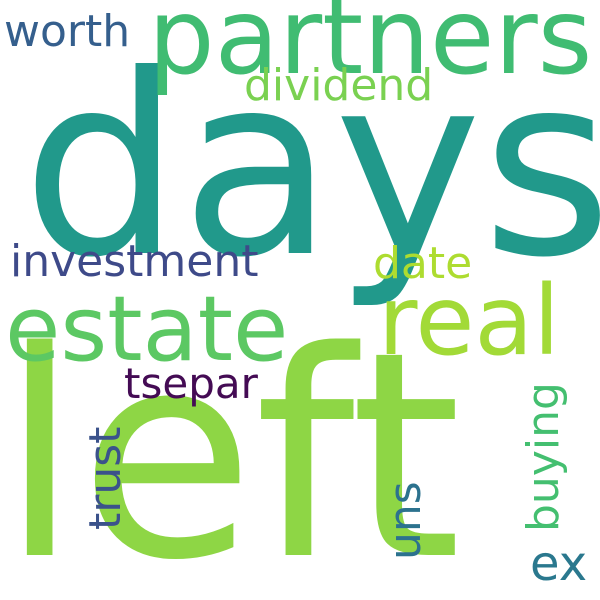  What do you see at coordinates (105, 478) in the screenshot?
I see `word-trust: trust` at bounding box center [105, 478].